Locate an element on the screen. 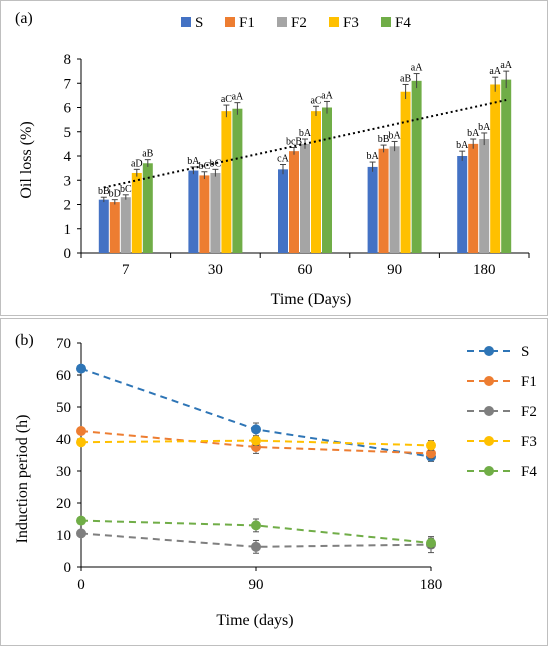  x-tick-label: 30 is located at coordinates (215, 270).